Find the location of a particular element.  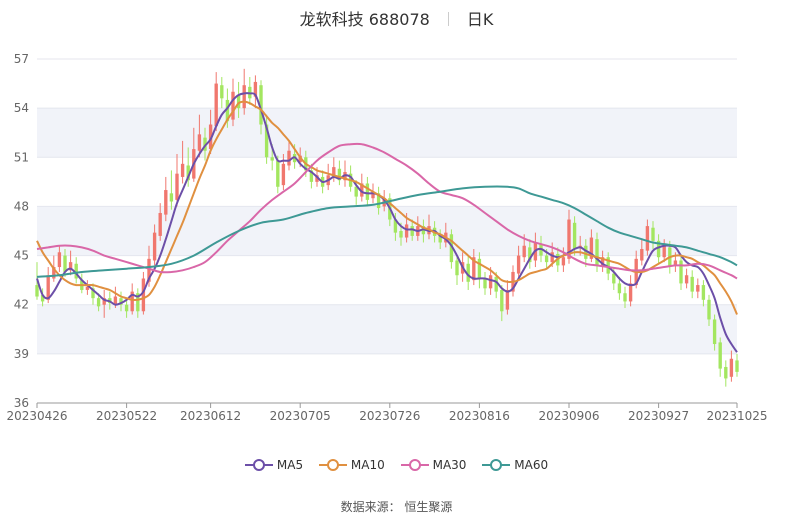

legend-ma30-label: MA30 is located at coordinates (449, 465).